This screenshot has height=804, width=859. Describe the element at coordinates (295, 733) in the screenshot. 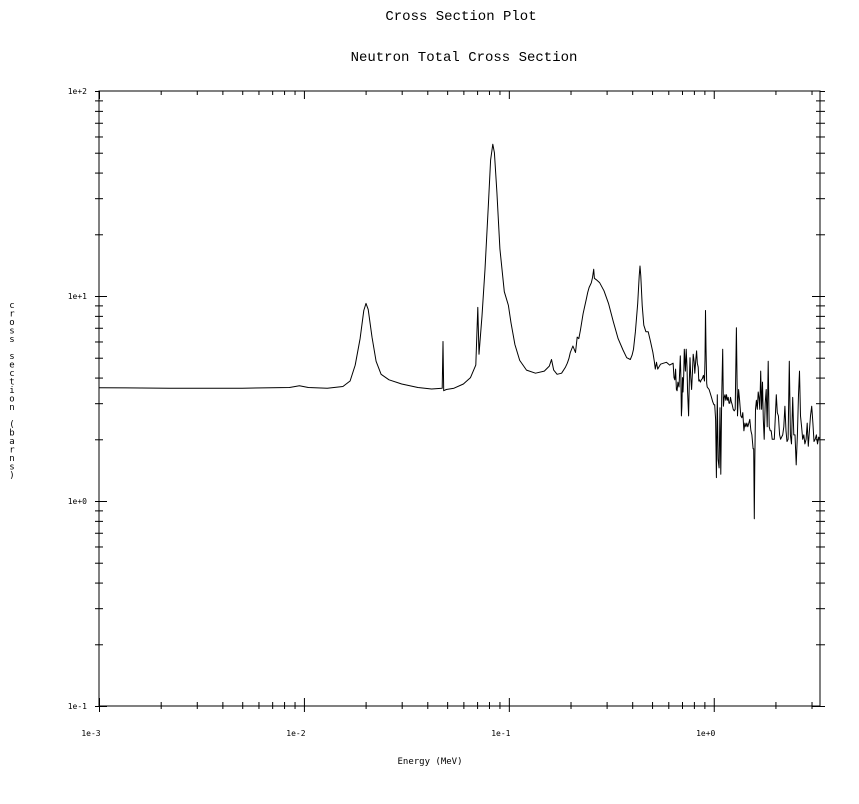

I see `x-tick-label: 1e-2` at that location.